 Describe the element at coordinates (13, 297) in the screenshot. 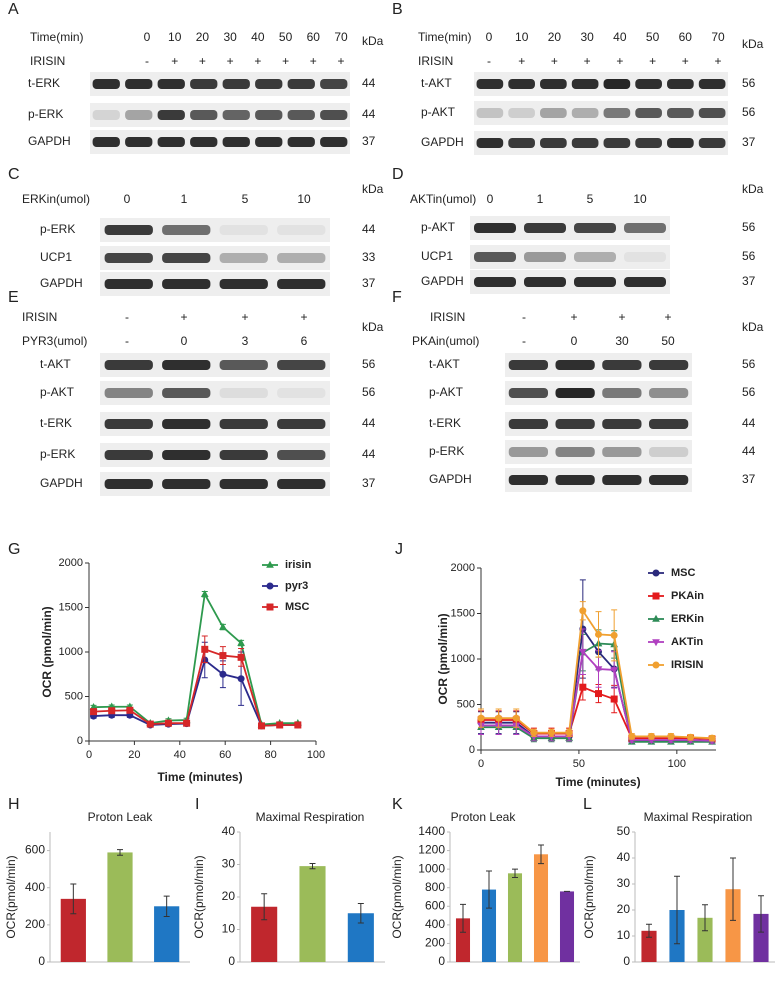

I see `panel-label: E` at that location.